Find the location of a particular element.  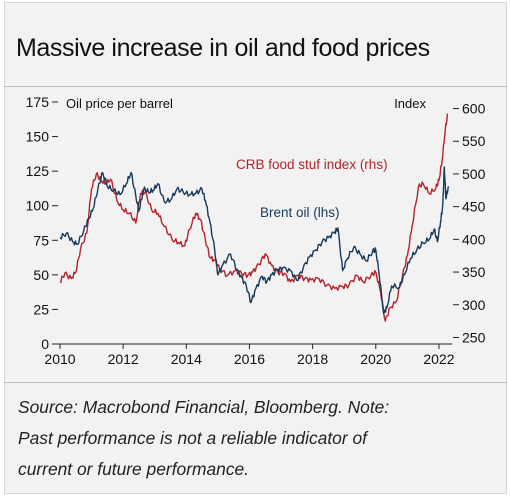

left-tick-label: 100 is located at coordinates (38, 206).